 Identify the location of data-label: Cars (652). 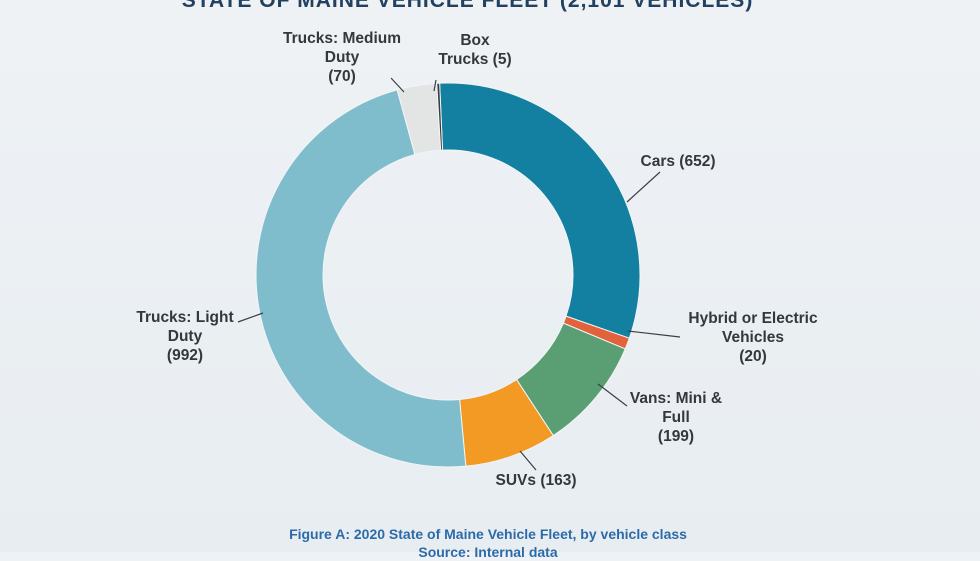
(678, 161).